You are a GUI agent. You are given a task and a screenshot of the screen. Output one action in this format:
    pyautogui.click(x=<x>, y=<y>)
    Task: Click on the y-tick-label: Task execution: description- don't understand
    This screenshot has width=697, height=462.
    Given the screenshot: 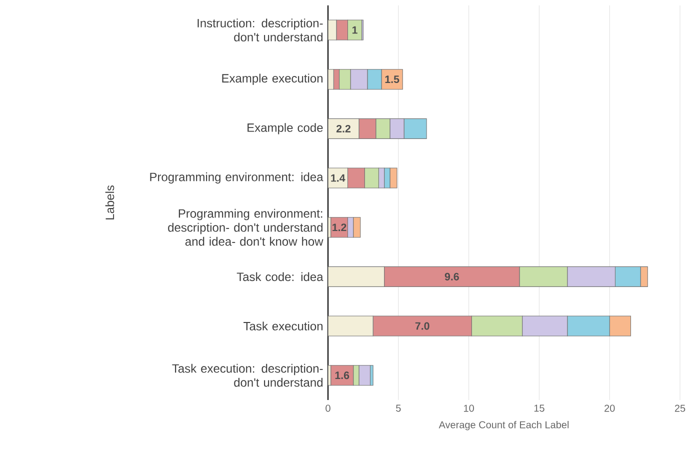 What is the action you would take?
    pyautogui.click(x=247, y=375)
    